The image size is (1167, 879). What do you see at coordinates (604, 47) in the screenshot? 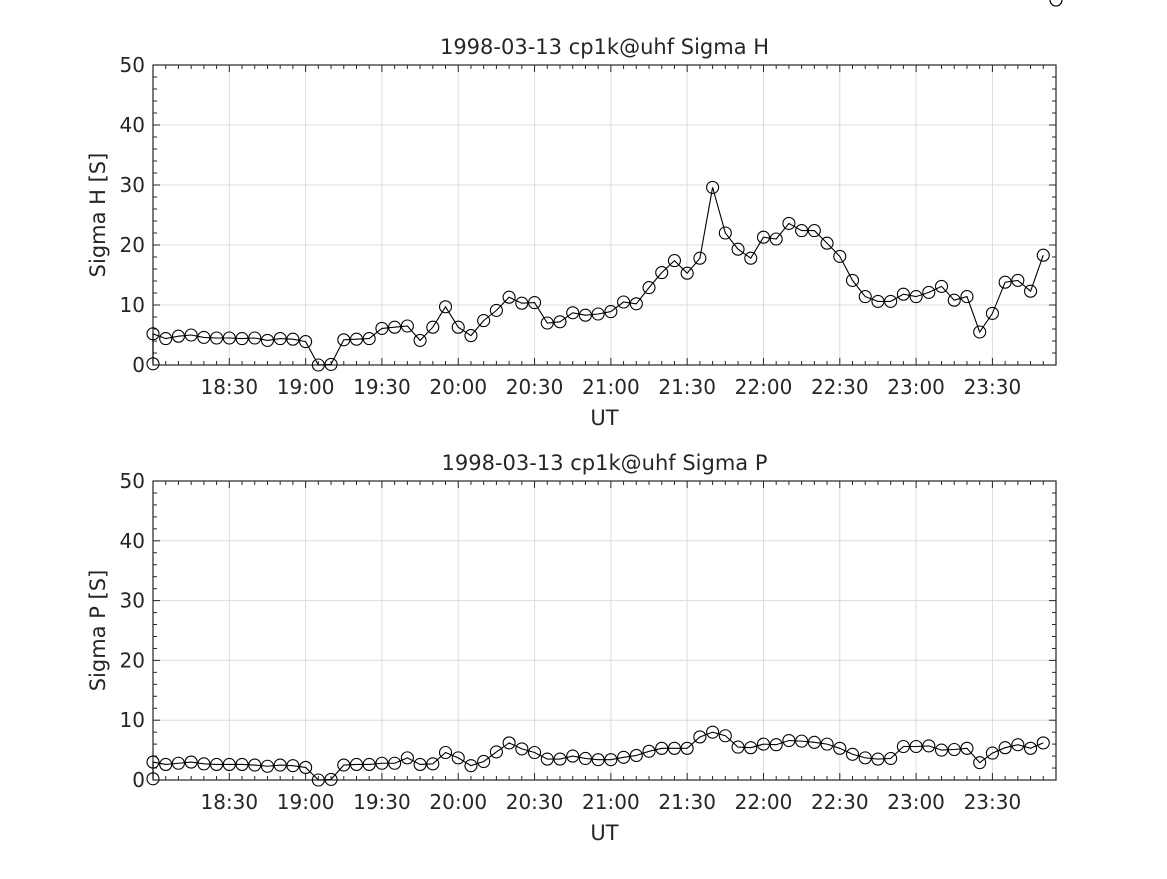
I see `chart-title: 1998-03-13 cp1k@uhf Sigma H` at bounding box center [604, 47].